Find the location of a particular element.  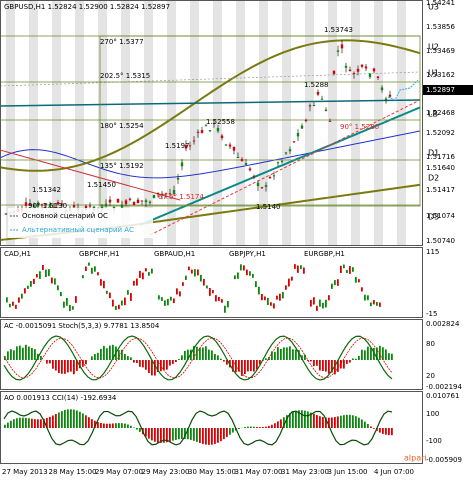

legend-entry: Альтернативный сценарий АС is located at coordinates (78, 230).